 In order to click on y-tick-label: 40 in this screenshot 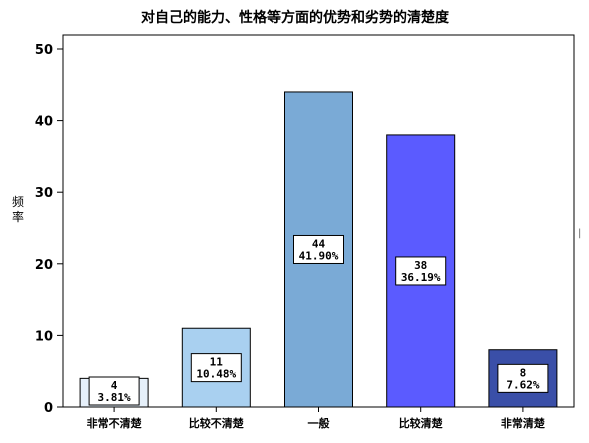, I will do `click(44, 122)`.